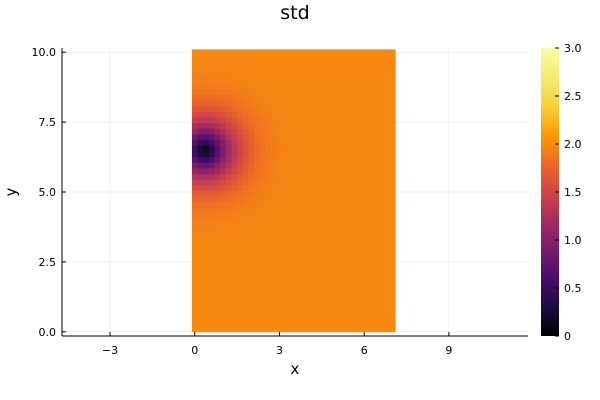  Describe the element at coordinates (11, 191) in the screenshot. I see `y-axis-label: y` at that location.